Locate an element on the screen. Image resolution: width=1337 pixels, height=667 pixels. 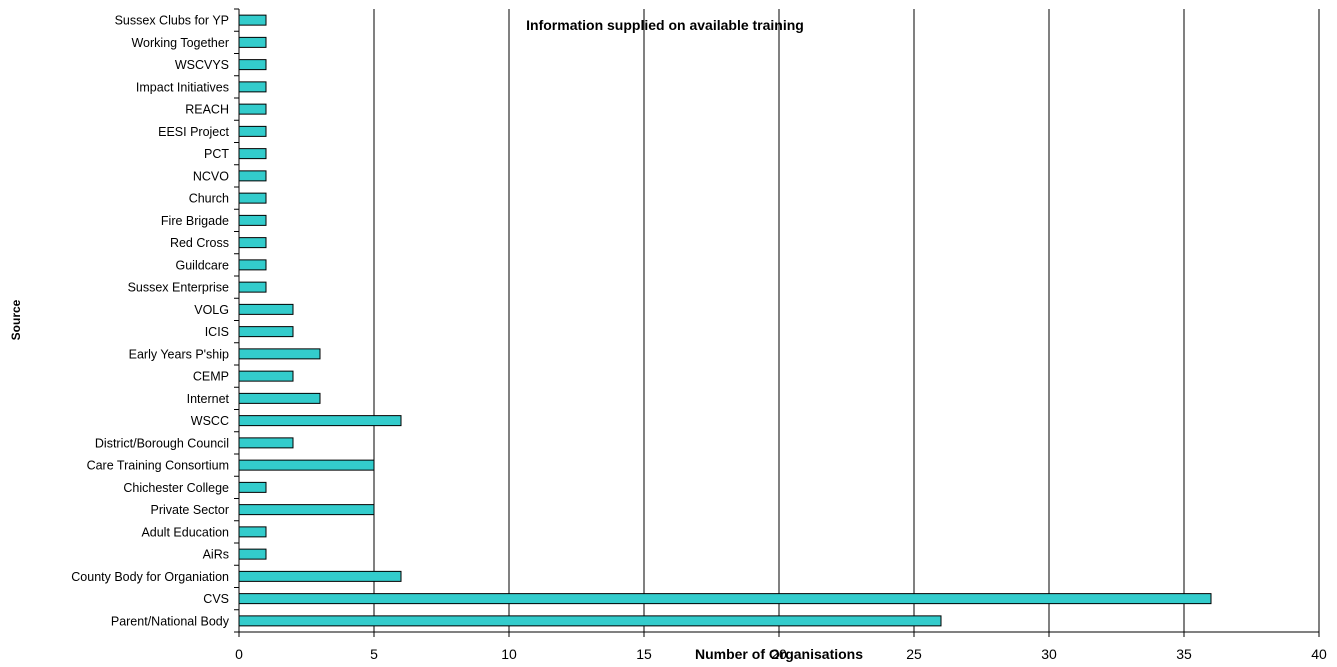
x-tick-label-10: 10 is located at coordinates (509, 654).